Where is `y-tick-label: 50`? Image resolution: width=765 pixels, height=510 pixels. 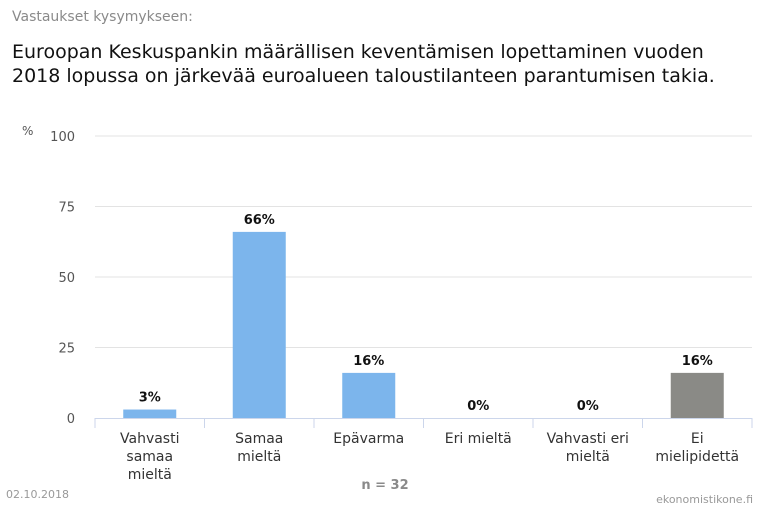
y-tick-label: 50 is located at coordinates (66, 278).